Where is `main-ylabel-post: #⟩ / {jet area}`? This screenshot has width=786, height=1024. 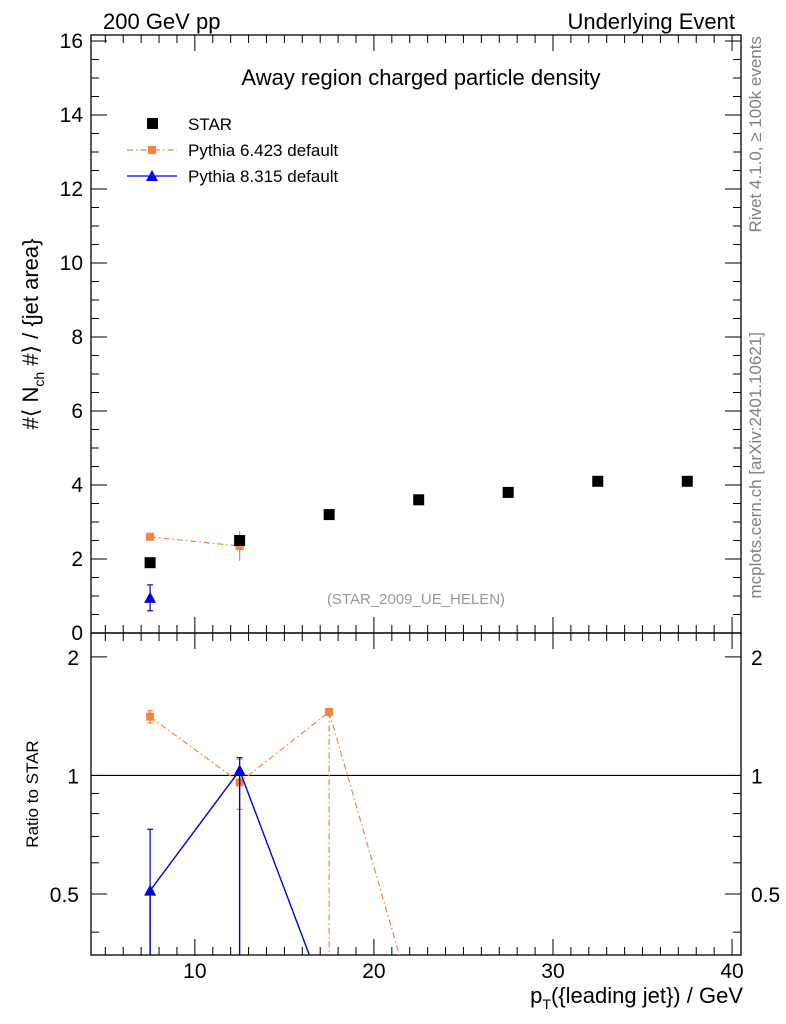 main-ylabel-post: #⟩ / {jet area} is located at coordinates (30, 305).